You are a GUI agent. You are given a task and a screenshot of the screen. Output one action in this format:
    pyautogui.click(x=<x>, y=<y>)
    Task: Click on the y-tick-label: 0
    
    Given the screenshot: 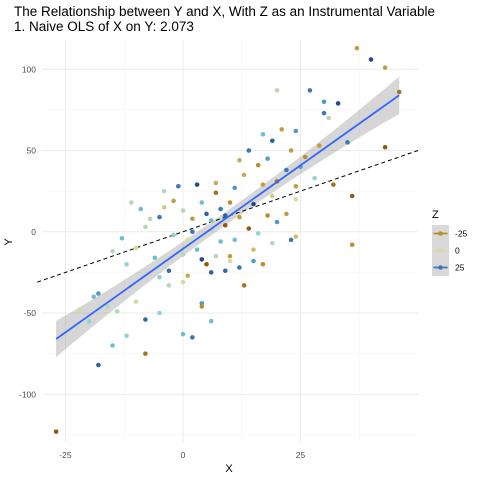 What is the action you would take?
    pyautogui.click(x=33, y=232)
    